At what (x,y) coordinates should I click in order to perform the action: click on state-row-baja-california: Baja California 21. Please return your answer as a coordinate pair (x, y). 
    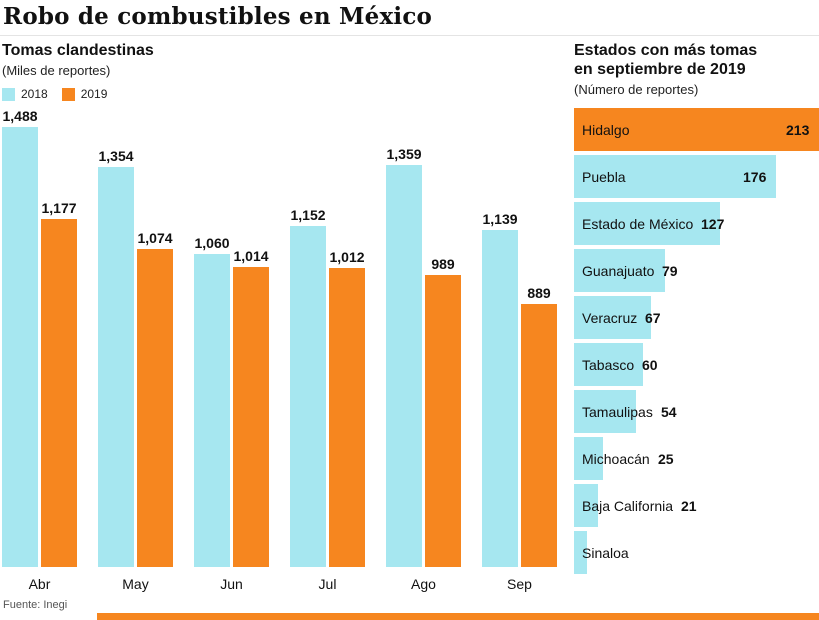
    Looking at the image, I should click on (696, 505).